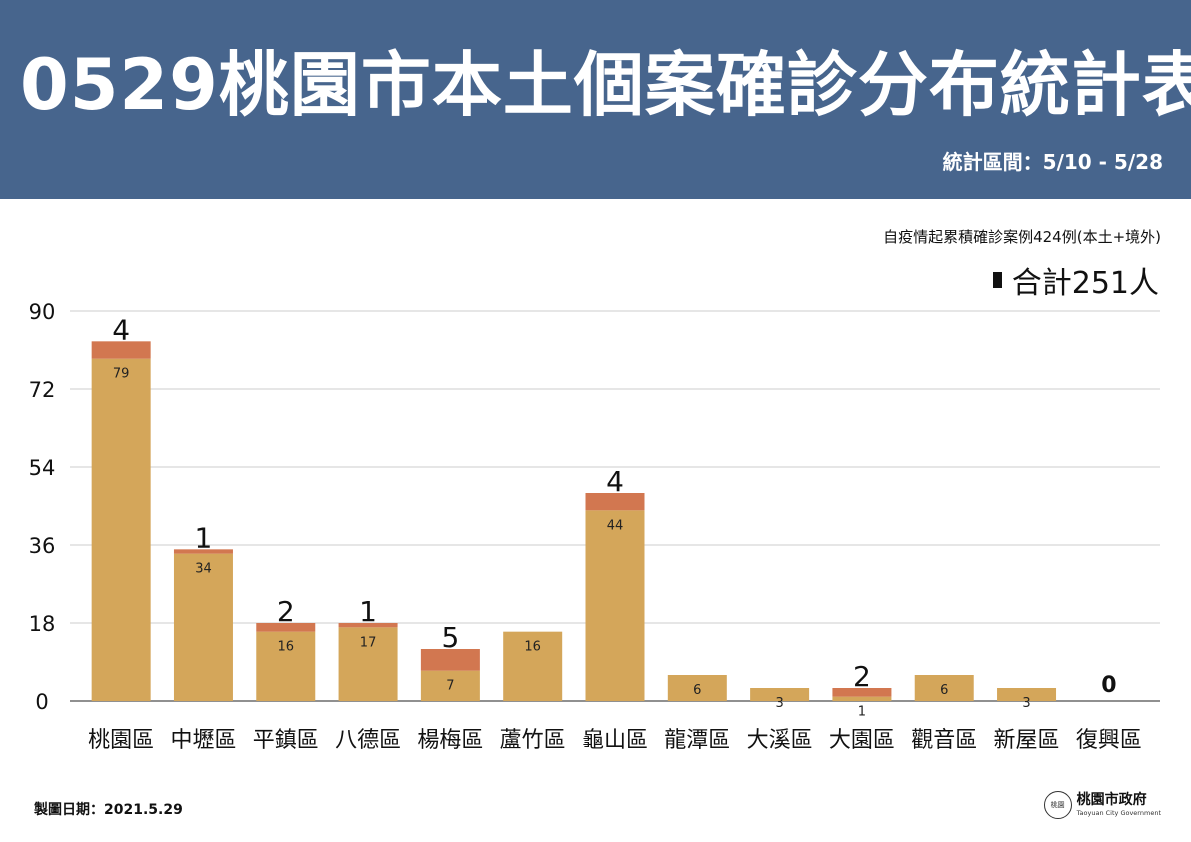  I want to click on legend-square-icon, so click(997, 280).